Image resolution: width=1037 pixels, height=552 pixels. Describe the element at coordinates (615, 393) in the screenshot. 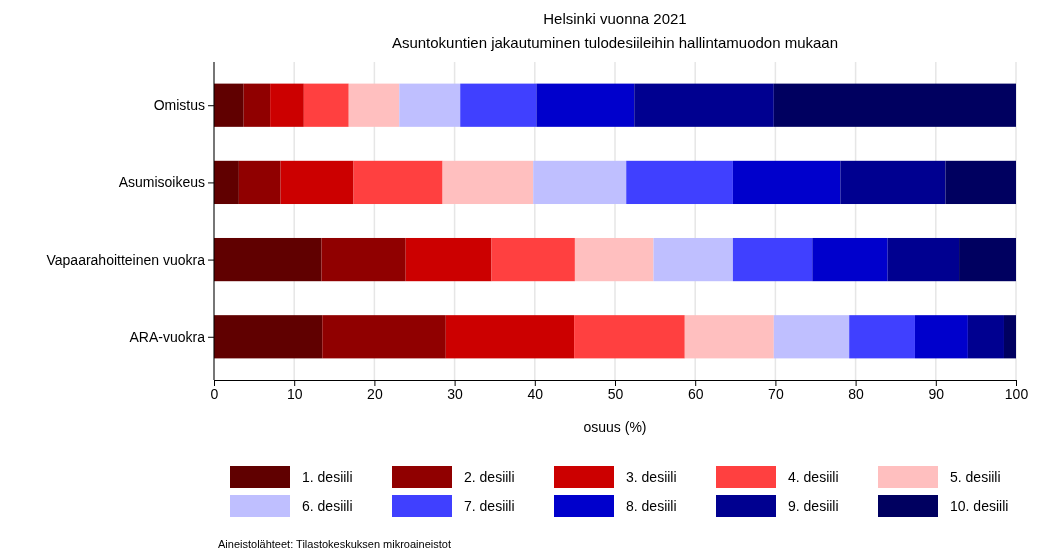

I see `x-tick-label: 50` at that location.